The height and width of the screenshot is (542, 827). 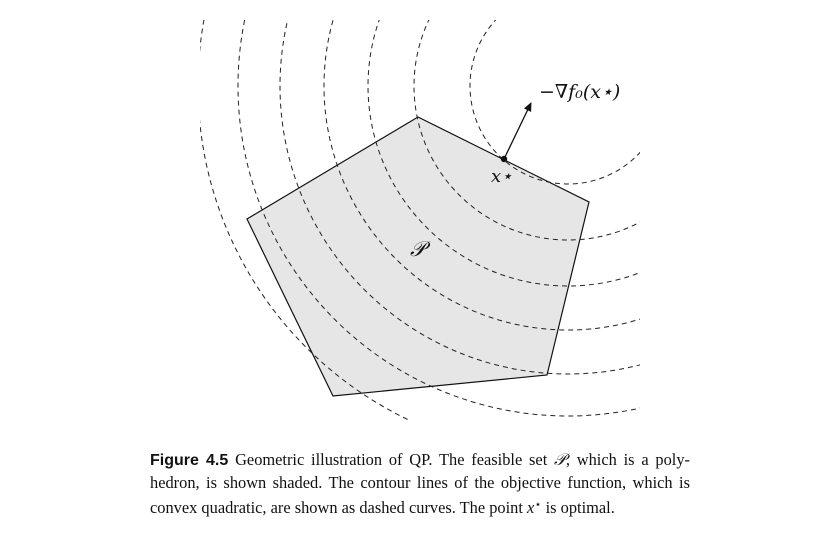 What do you see at coordinates (501, 176) in the screenshot?
I see `optimal-point-label: x⋆` at bounding box center [501, 176].